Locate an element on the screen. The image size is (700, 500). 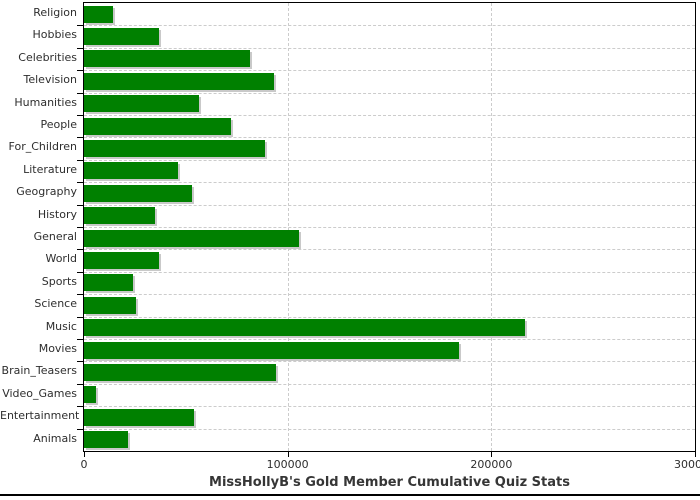
y-axis-label: Video_Games is located at coordinates (39, 393).